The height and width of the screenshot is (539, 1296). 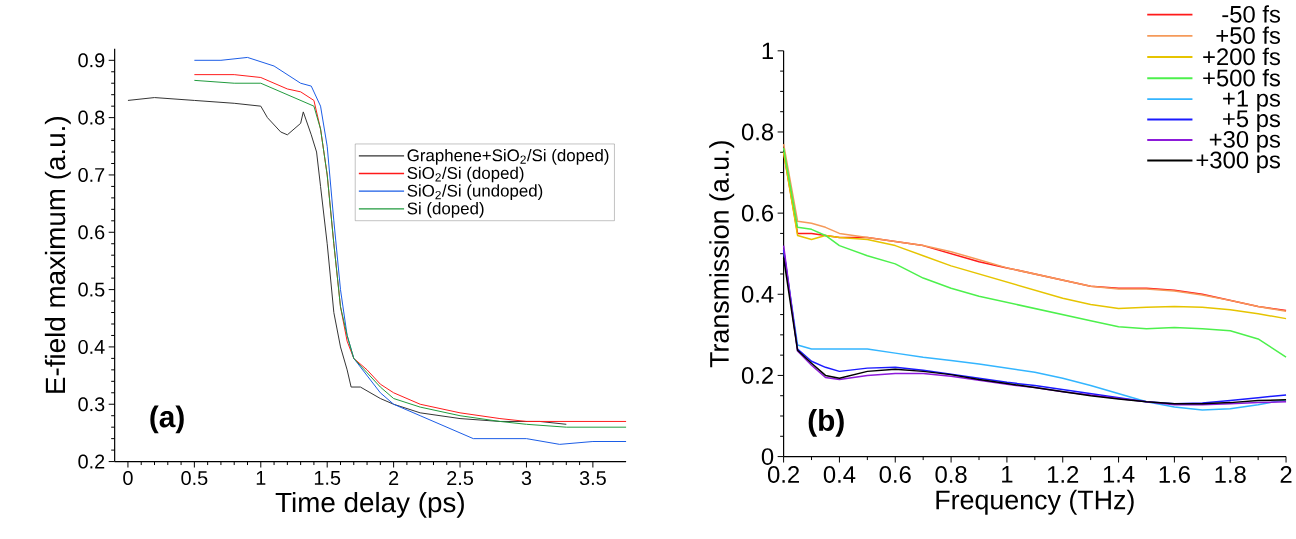 I want to click on legend-label: Si (doped), so click(x=445, y=209).